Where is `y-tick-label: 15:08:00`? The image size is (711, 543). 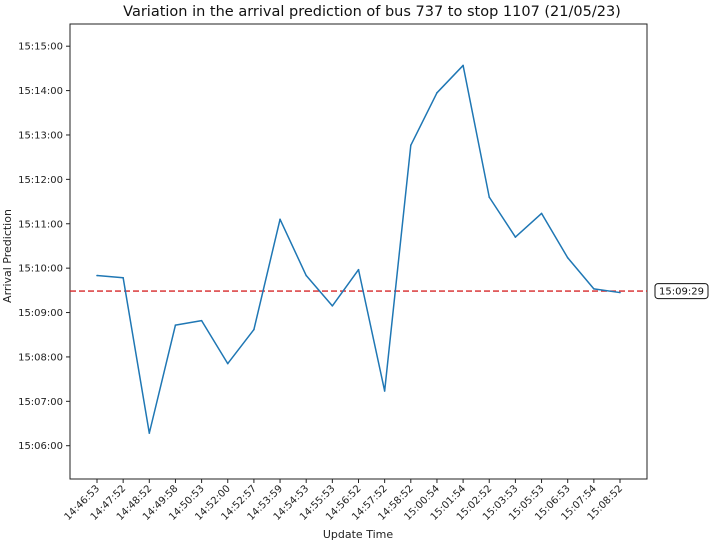
y-tick-label: 15:08:00 is located at coordinates (40, 357).